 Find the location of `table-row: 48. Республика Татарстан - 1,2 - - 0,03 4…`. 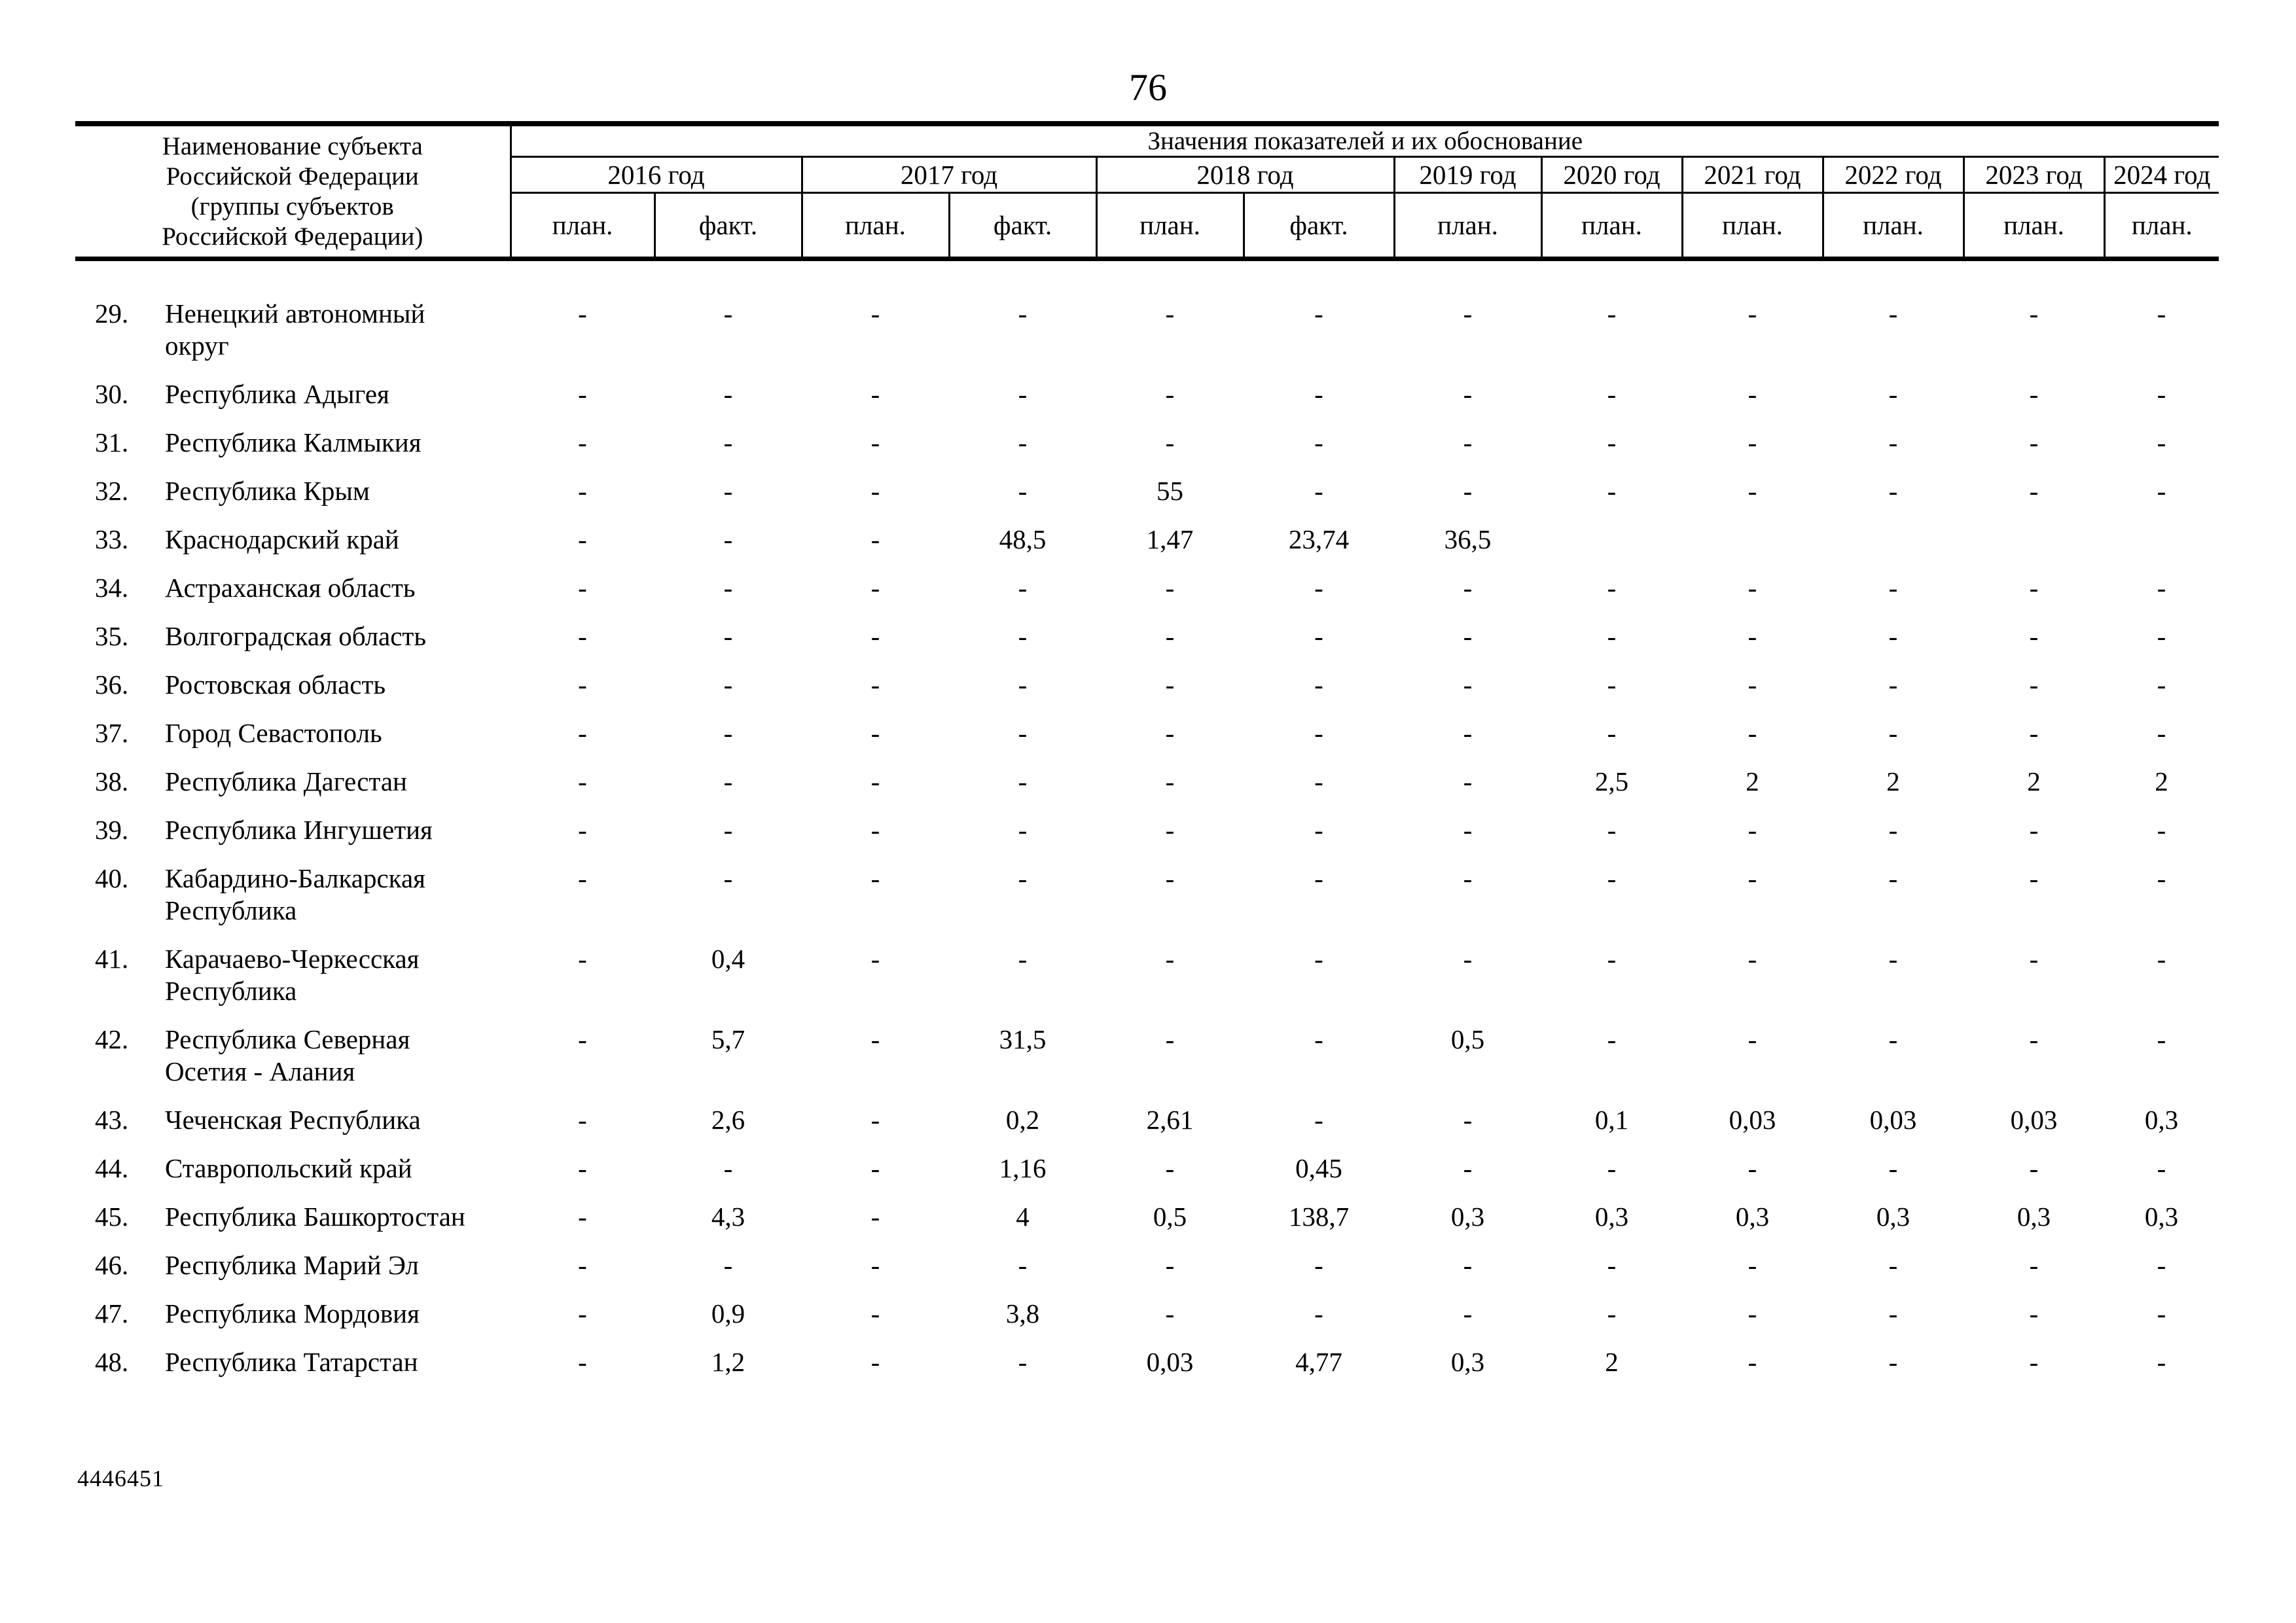

table-row: 48. Республика Татарстан - 1,2 - - 0,03 4… is located at coordinates (1147, 1363).